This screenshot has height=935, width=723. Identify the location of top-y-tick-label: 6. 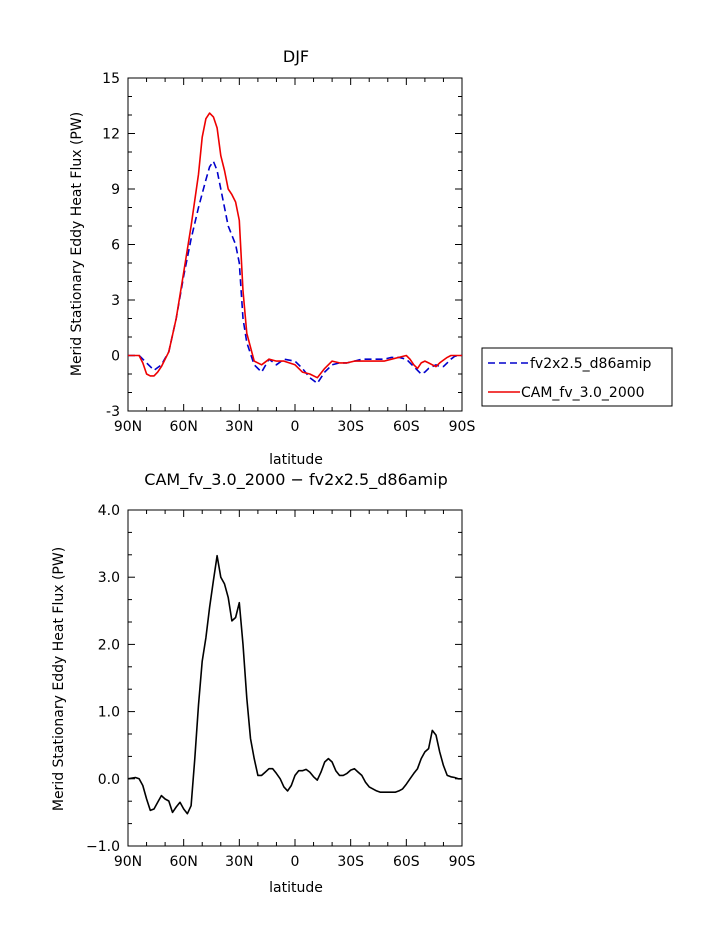
(115, 246).